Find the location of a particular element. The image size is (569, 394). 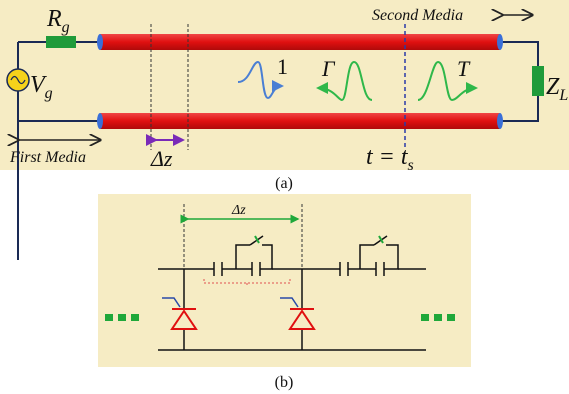

resistor-rg-label: Rg is located at coordinates (58, 21).